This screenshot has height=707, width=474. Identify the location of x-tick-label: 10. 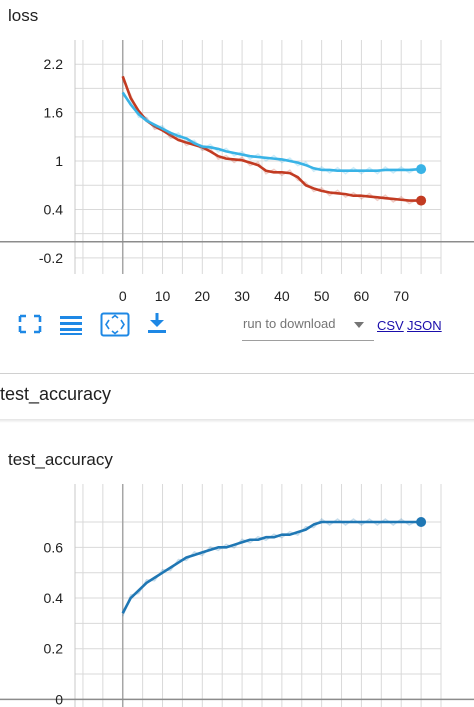
(163, 296).